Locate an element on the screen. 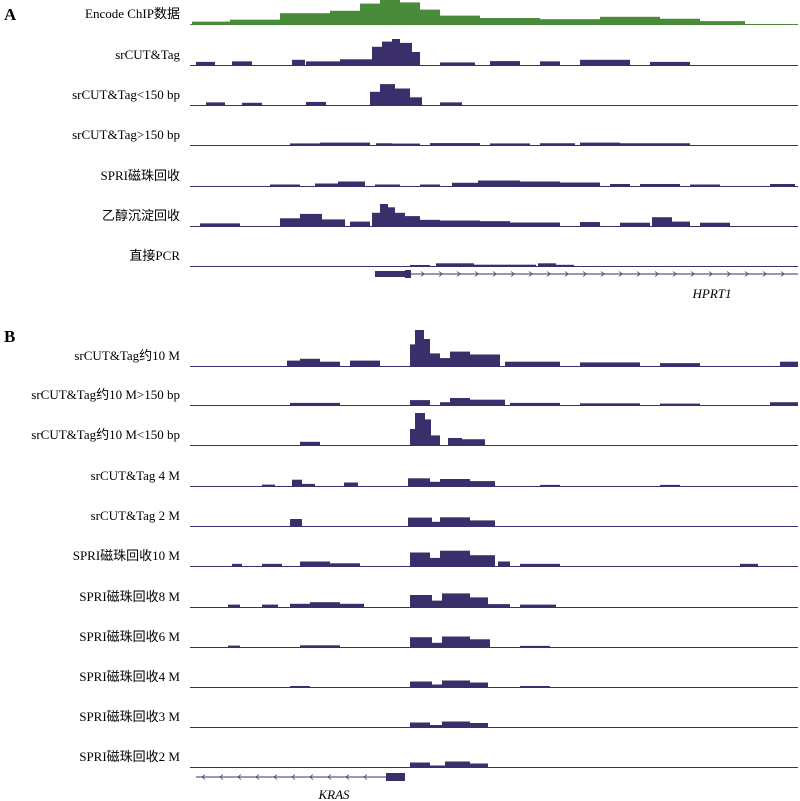 This screenshot has width=800, height=801. track-label: SPRI磁珠回收 is located at coordinates (140, 175).